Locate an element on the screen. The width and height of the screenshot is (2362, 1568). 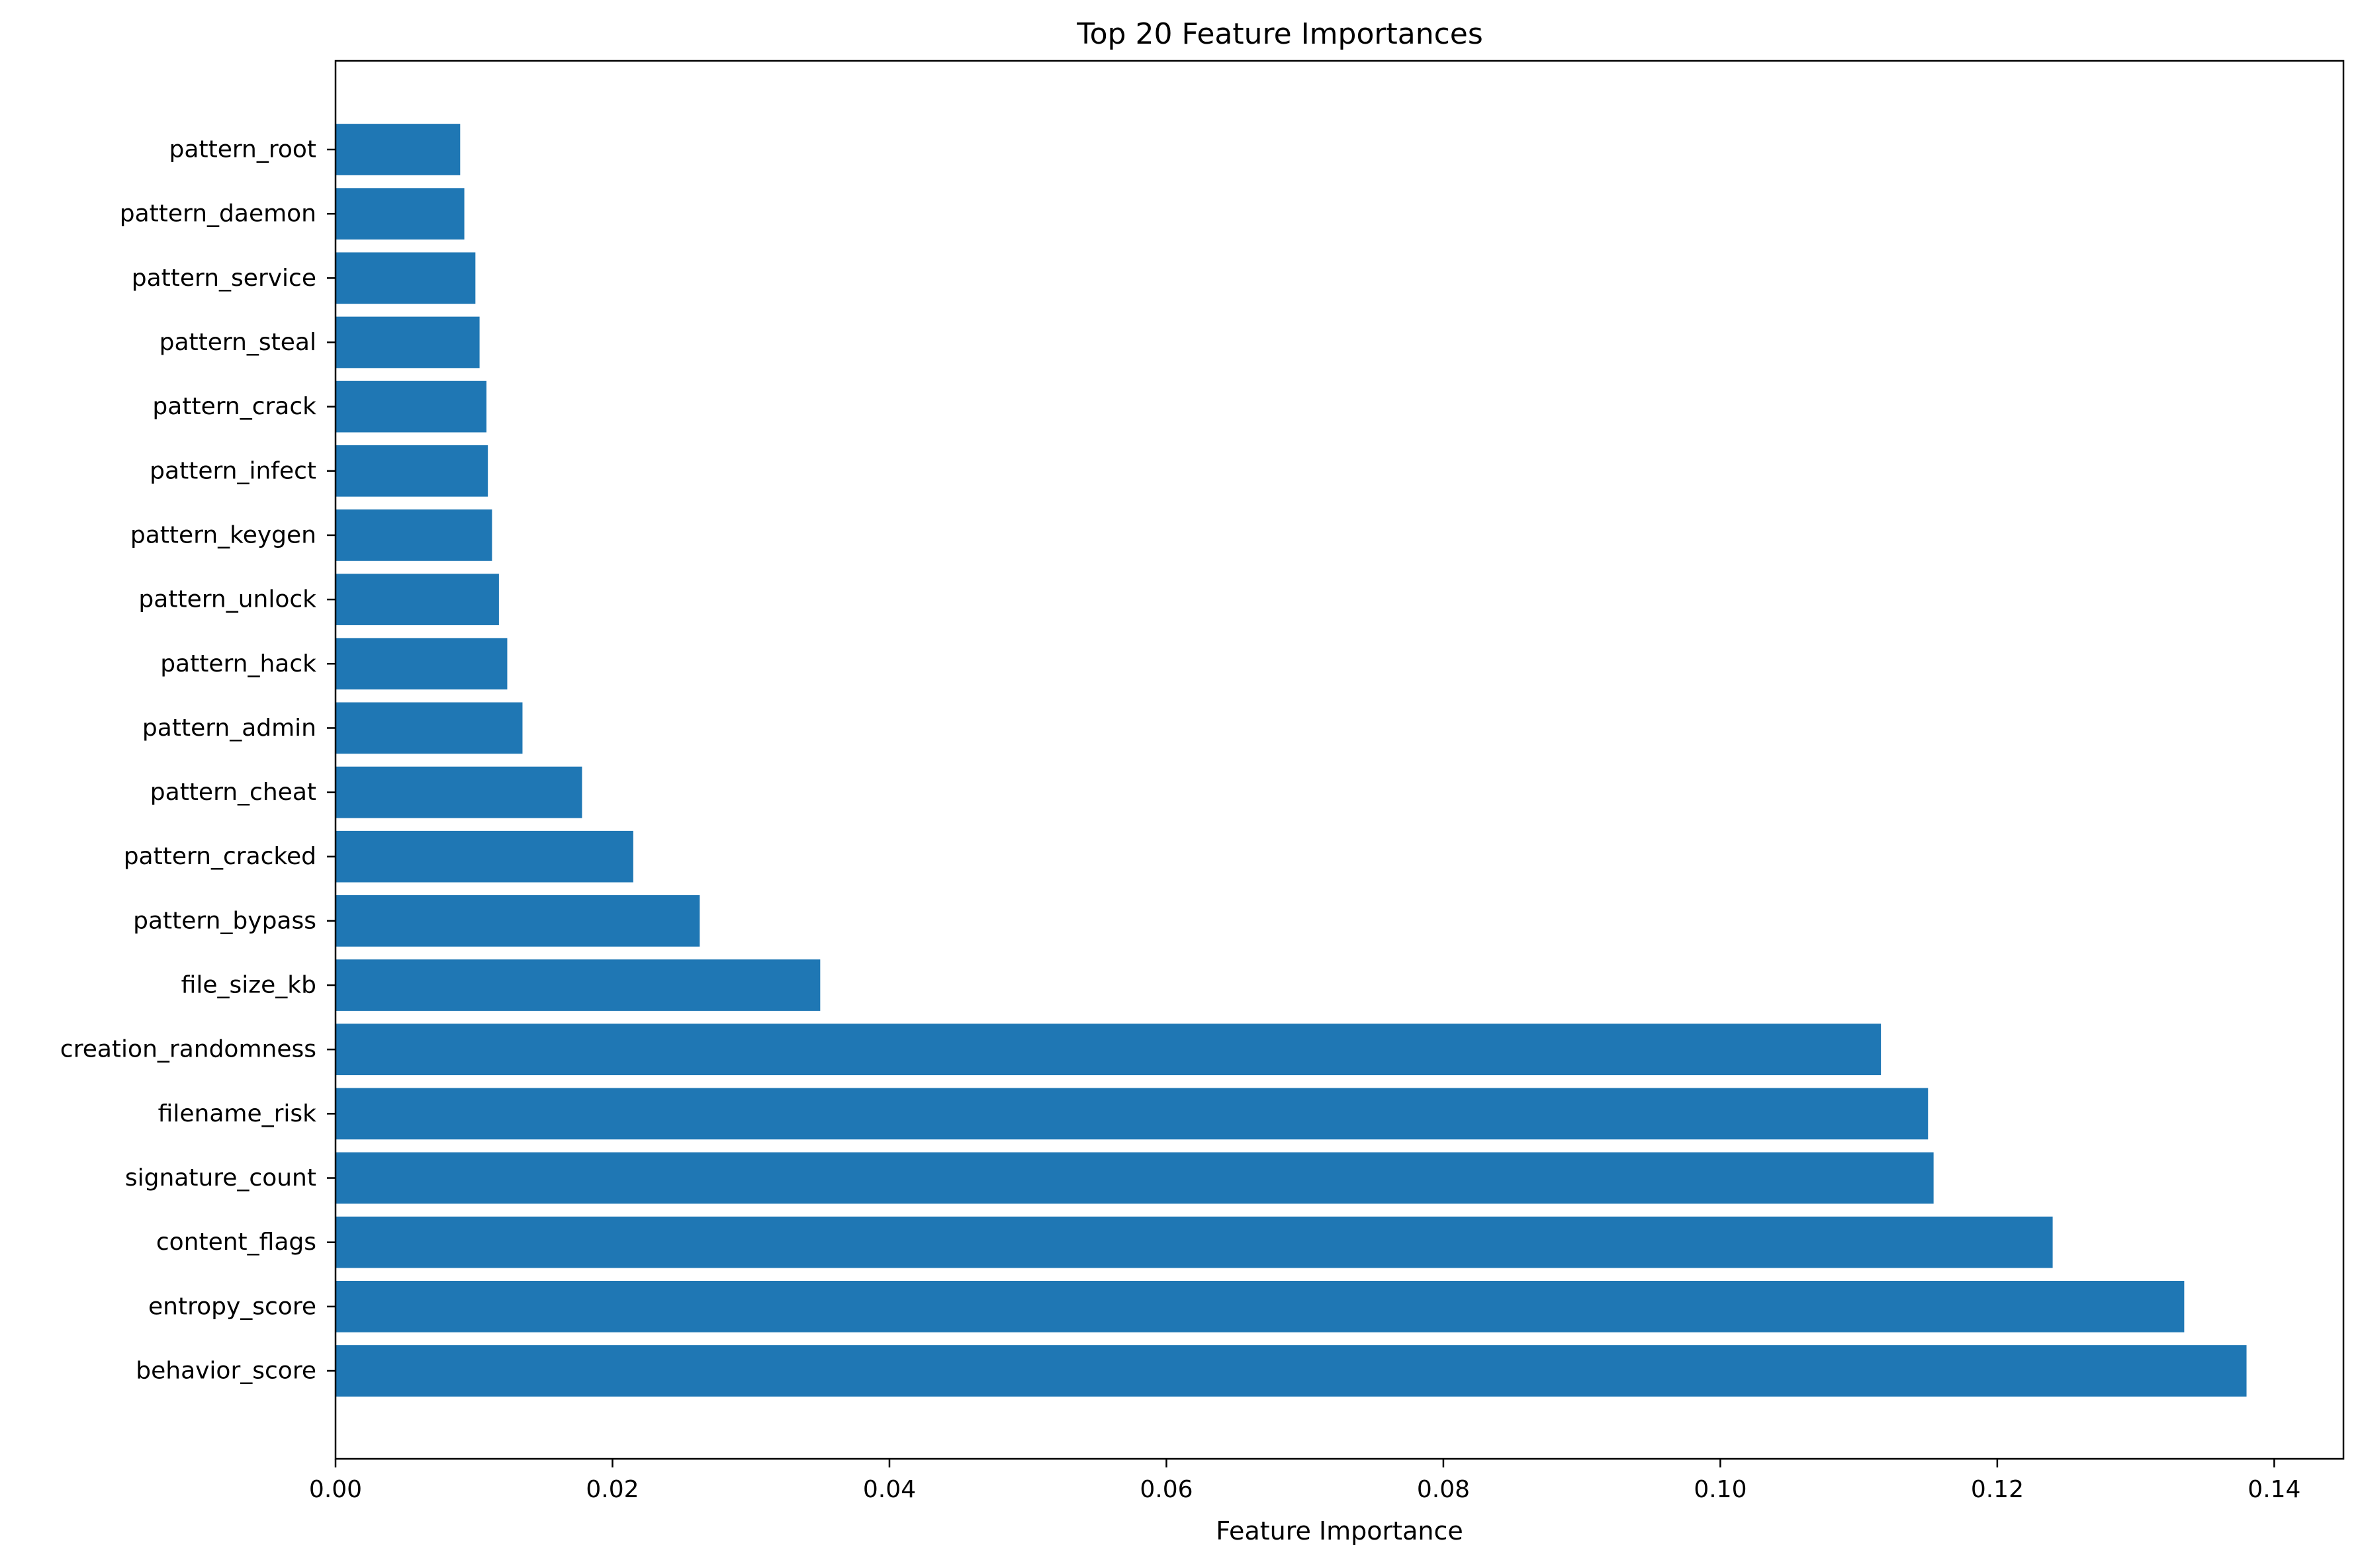
bar-pattern-steal is located at coordinates (408, 343).